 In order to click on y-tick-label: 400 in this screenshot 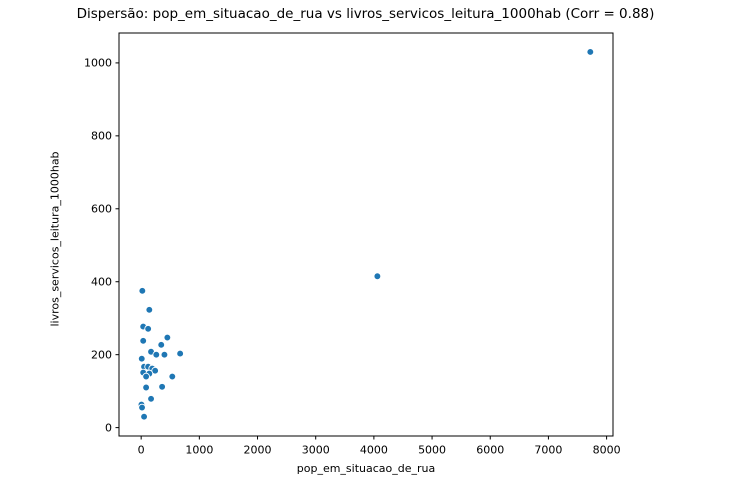, I will do `click(101, 282)`.